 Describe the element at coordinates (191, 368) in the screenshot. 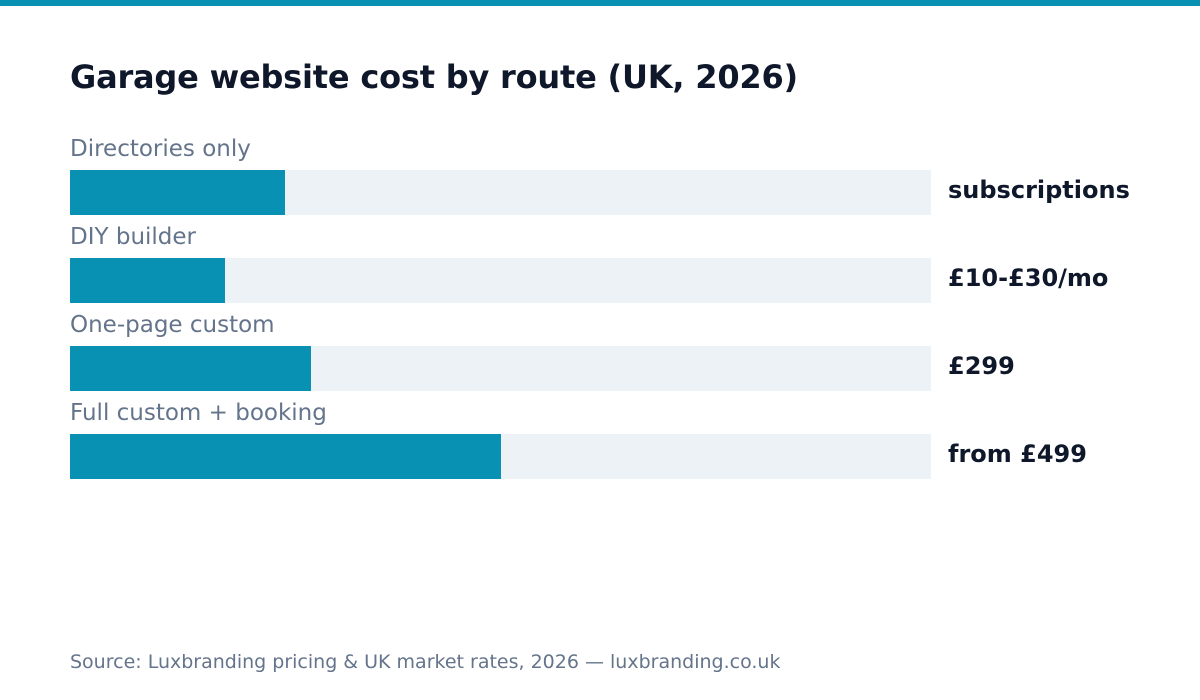

I see `bar-one-page-custom` at that location.